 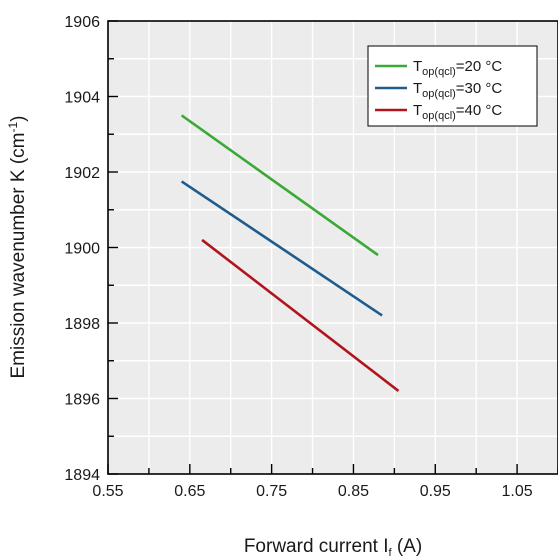 I want to click on x-axis-label-sub: f, so click(x=390, y=553).